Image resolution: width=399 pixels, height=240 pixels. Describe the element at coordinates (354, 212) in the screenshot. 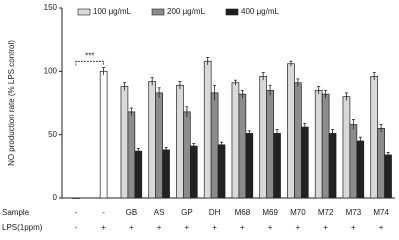

I see `x-tick-label: M73` at that location.